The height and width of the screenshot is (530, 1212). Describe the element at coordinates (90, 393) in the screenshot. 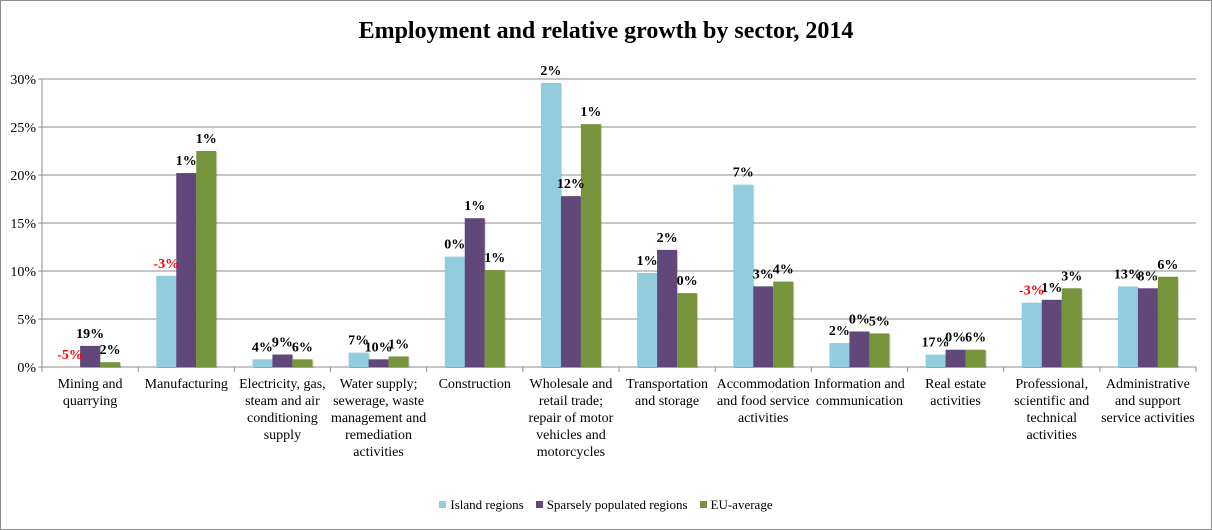

I see `category-label: Mining and quarrying` at that location.